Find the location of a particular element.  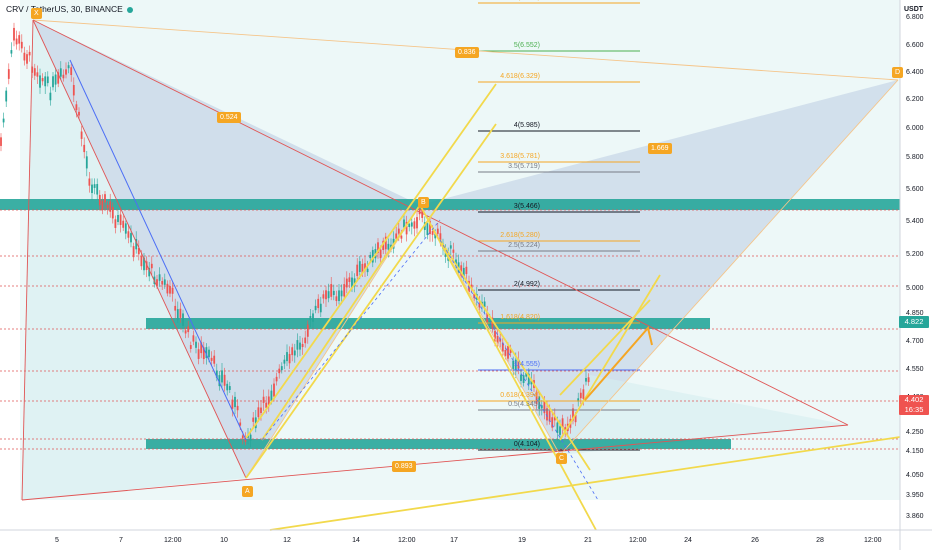

fib-level-label: 0.618(4.394) is located at coordinates (520, 395).